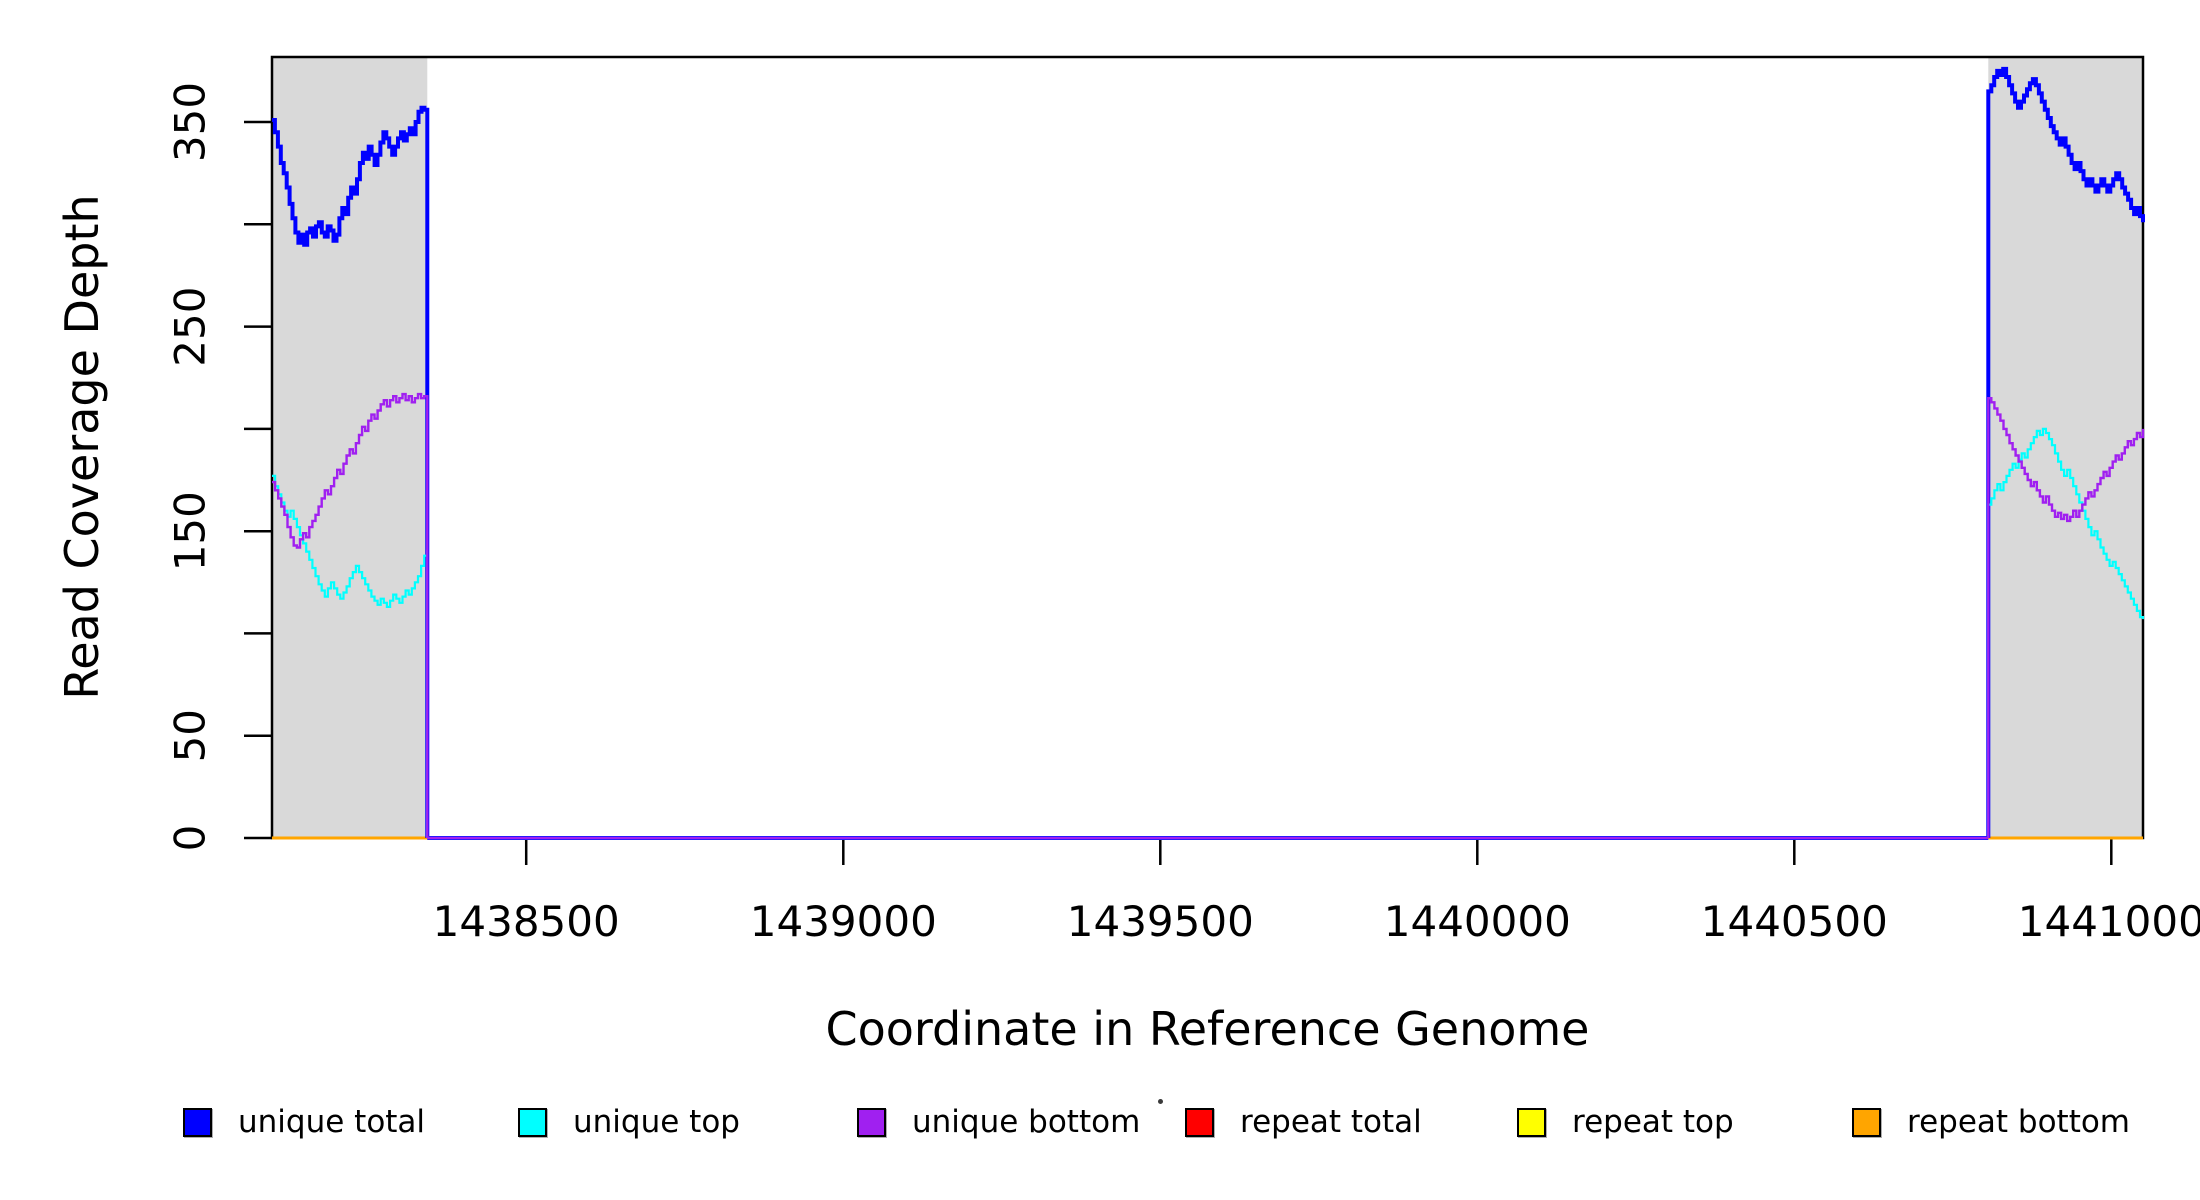  I want to click on x-tick-label: 1439000, so click(843, 921).